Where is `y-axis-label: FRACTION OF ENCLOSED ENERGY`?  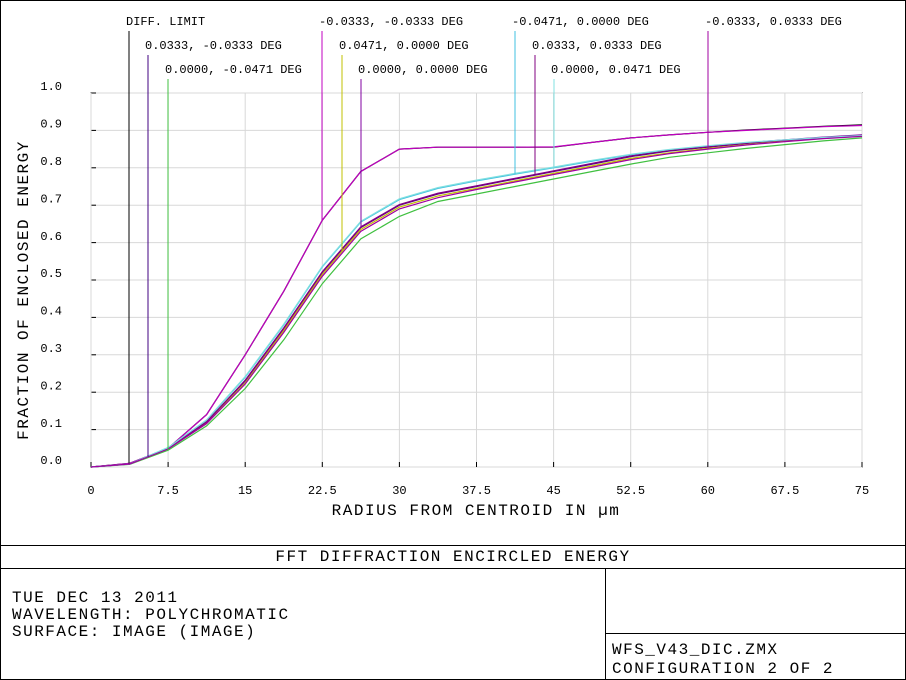 y-axis-label: FRACTION OF ENCLOSED ENERGY is located at coordinates (24, 290).